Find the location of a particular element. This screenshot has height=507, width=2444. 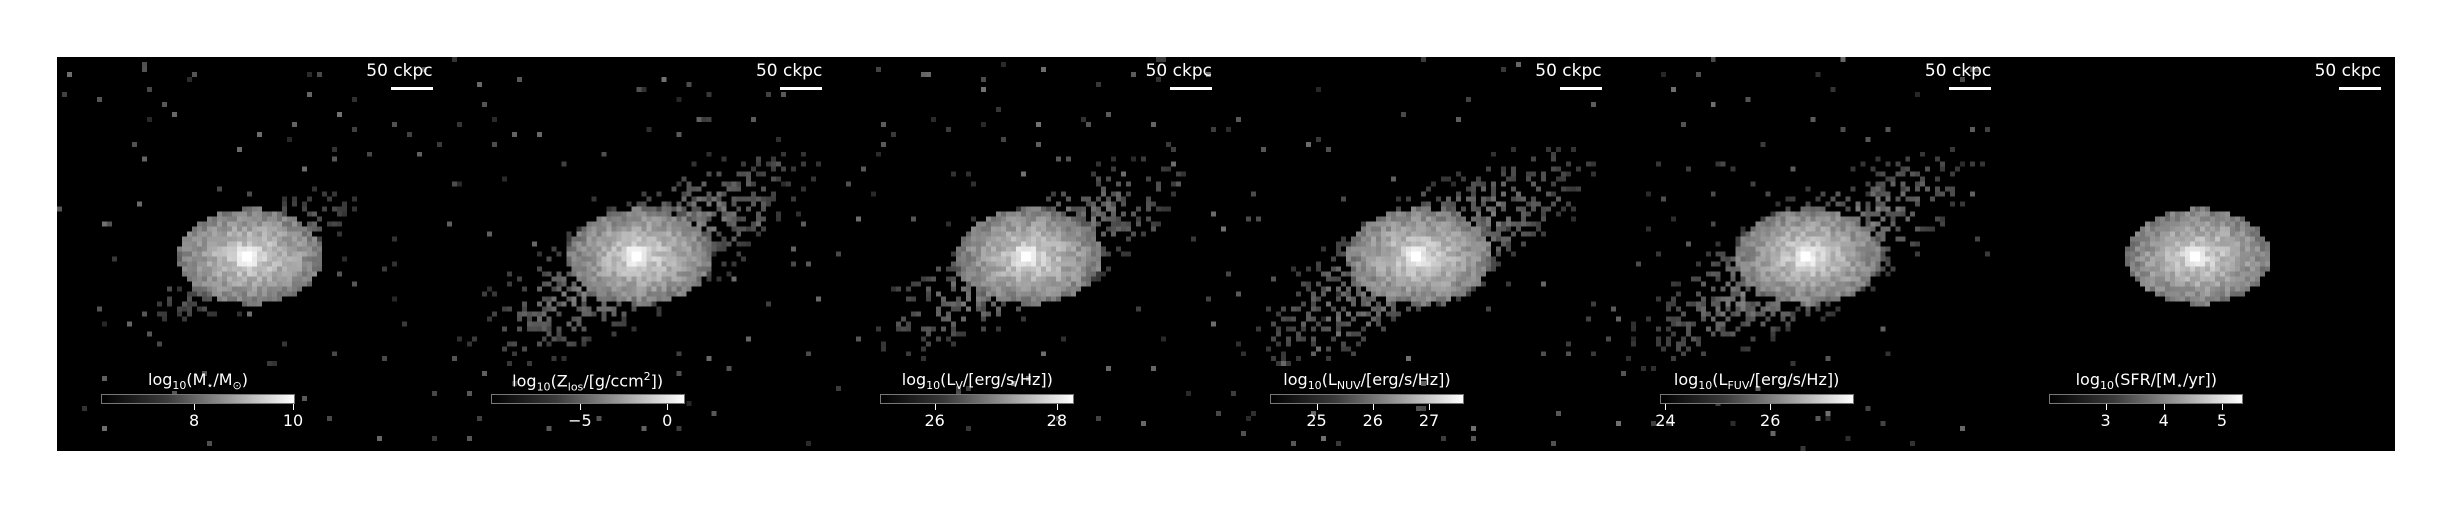

colorbar-title-quantity-sub: V is located at coordinates (959, 385).